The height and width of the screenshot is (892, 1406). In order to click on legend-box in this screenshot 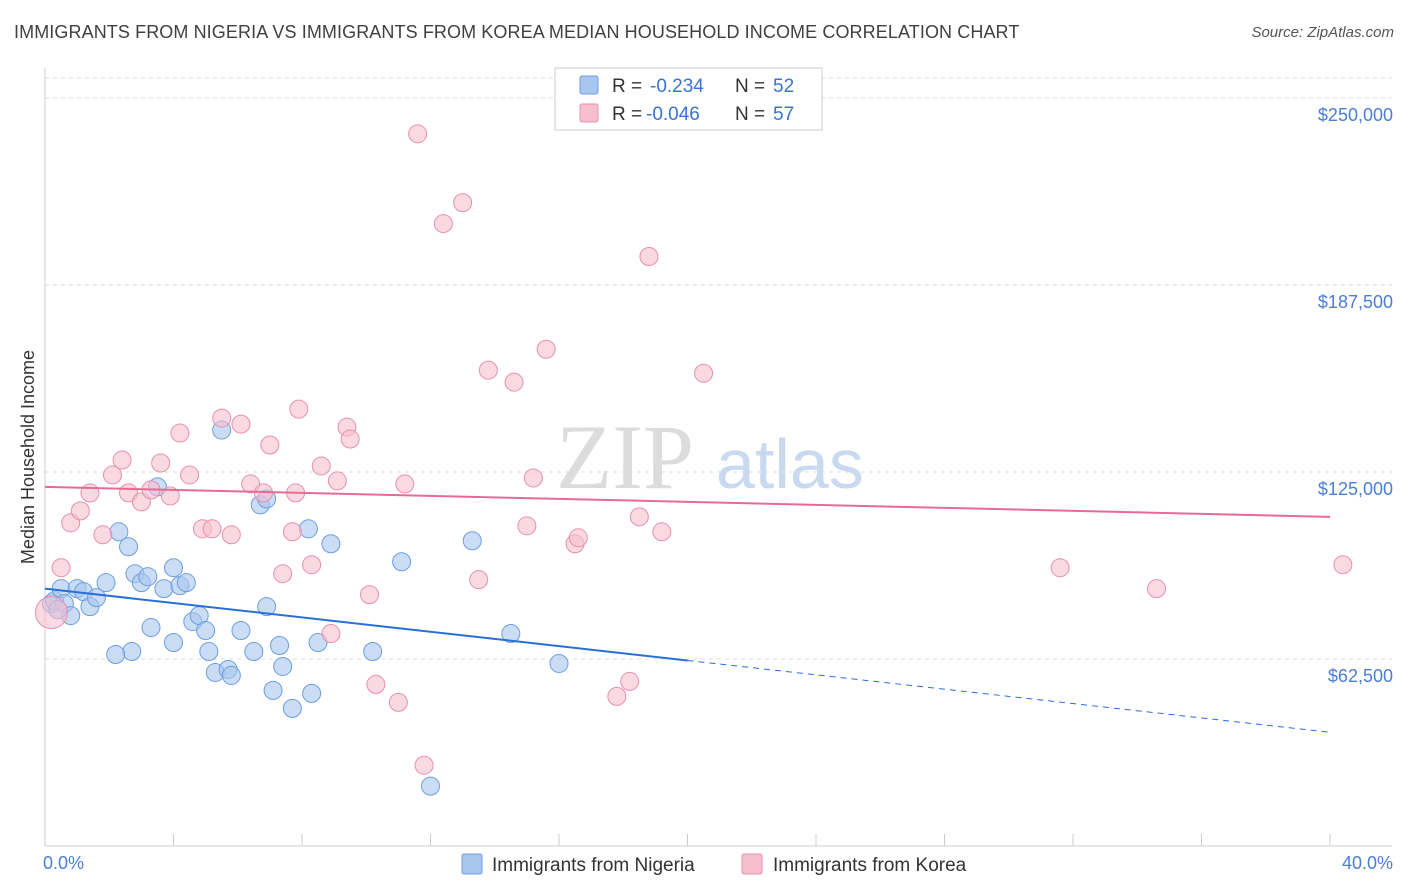, I will do `click(688, 99)`.